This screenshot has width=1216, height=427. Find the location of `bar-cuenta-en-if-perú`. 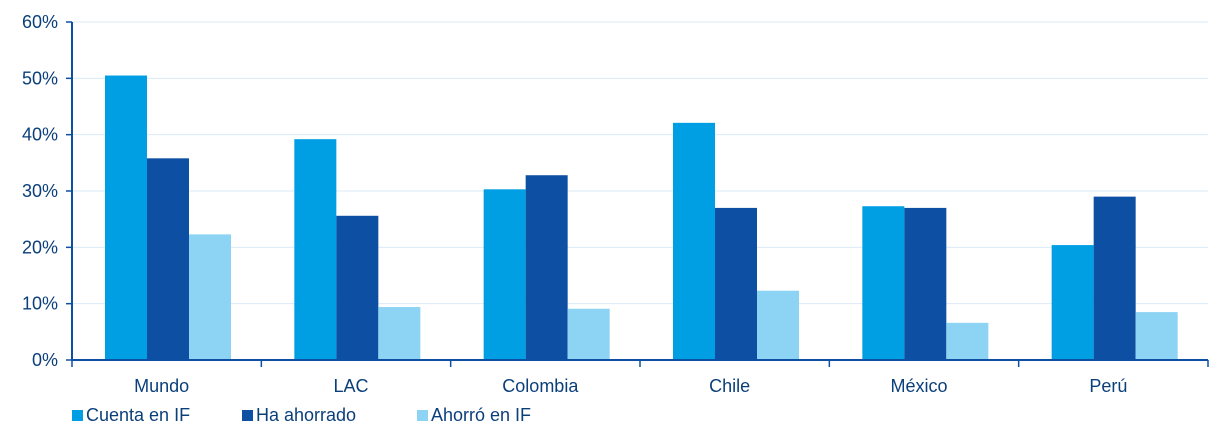

bar-cuenta-en-if-perú is located at coordinates (1072, 302).